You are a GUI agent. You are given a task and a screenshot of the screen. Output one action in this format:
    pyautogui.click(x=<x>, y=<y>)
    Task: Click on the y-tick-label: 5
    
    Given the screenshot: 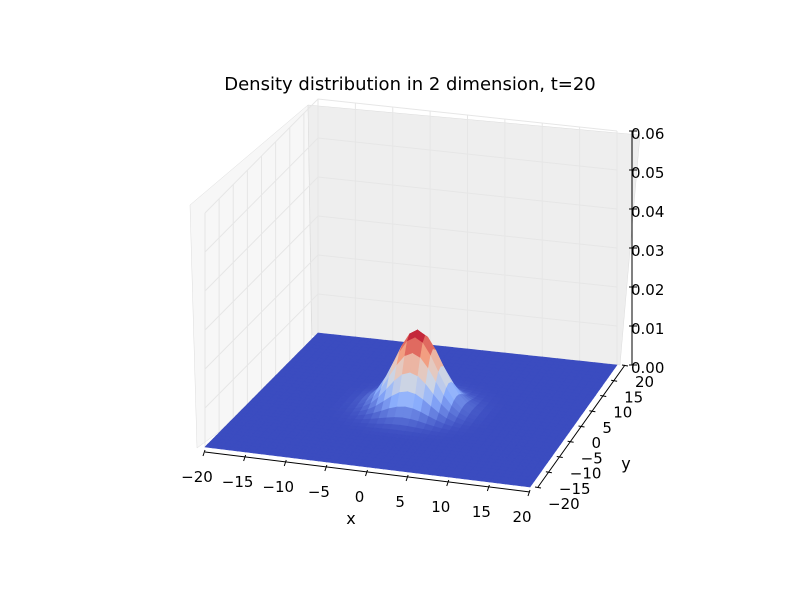 What is the action you would take?
    pyautogui.click(x=607, y=428)
    